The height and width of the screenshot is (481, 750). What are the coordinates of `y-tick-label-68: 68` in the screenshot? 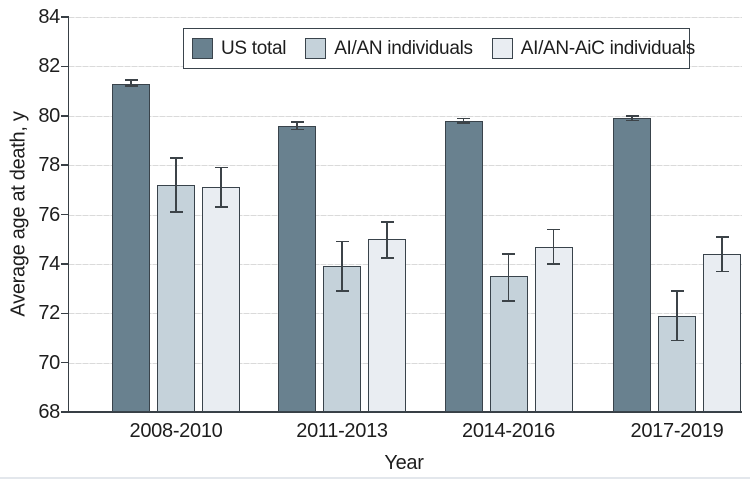 It's located at (49, 412).